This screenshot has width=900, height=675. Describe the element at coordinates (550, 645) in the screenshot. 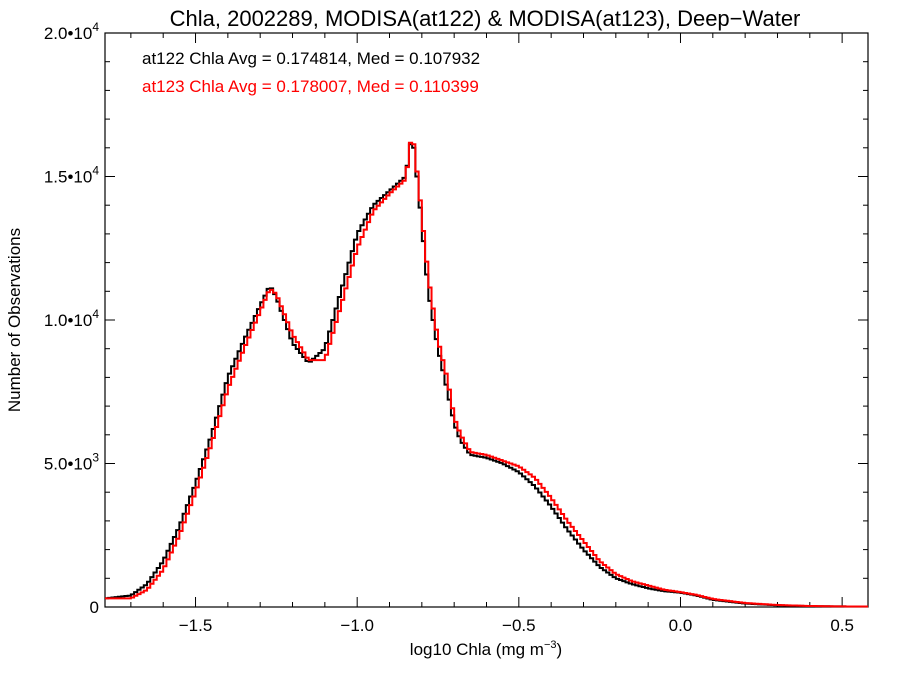

I see `x-axis-label-sup: −3` at that location.